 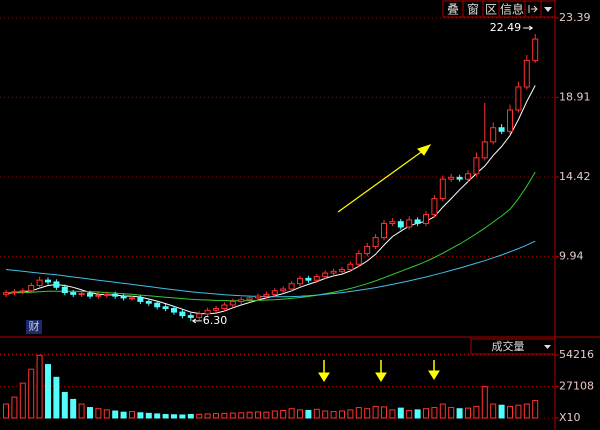 What do you see at coordinates (513, 346) in the screenshot?
I see `indicator-selector` at bounding box center [513, 346].